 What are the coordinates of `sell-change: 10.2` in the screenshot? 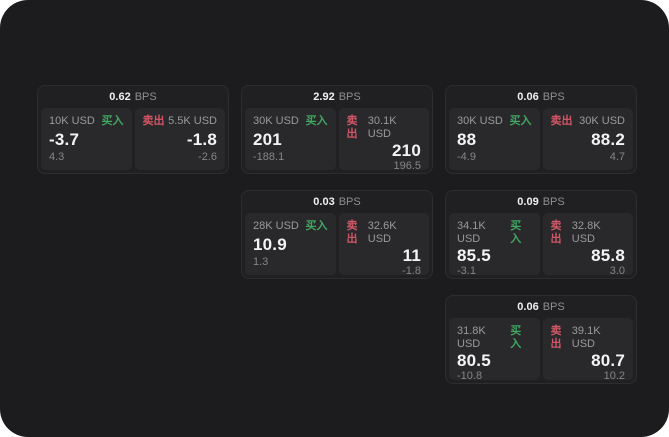 It's located at (614, 376).